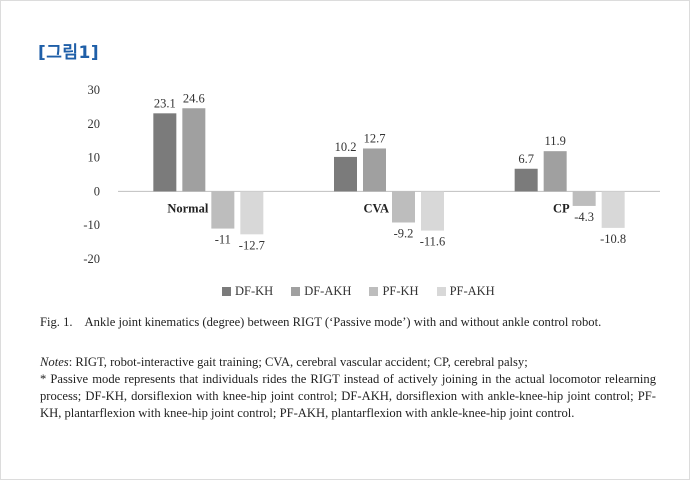  I want to click on y-tick-label: 20, so click(94, 124).